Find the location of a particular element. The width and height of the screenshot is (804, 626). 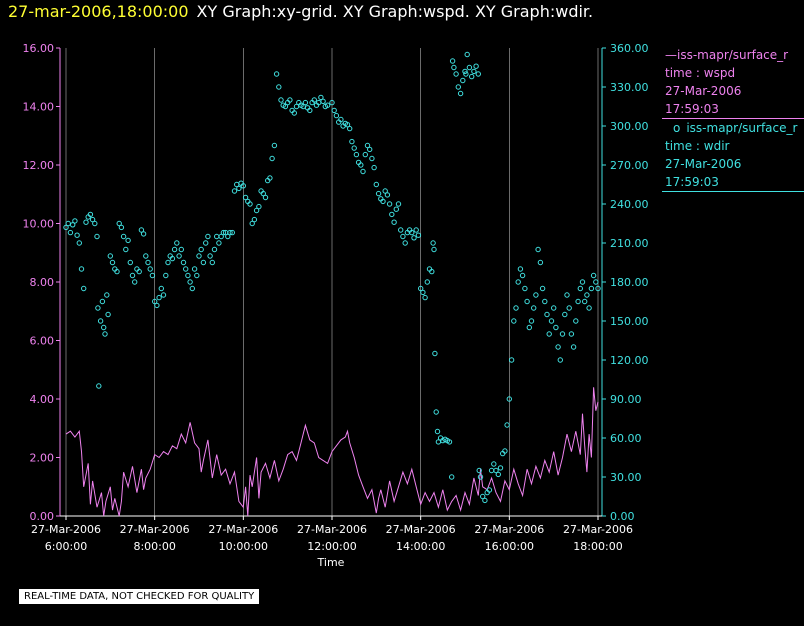

right-tick-label: 180.00 is located at coordinates (629, 282).